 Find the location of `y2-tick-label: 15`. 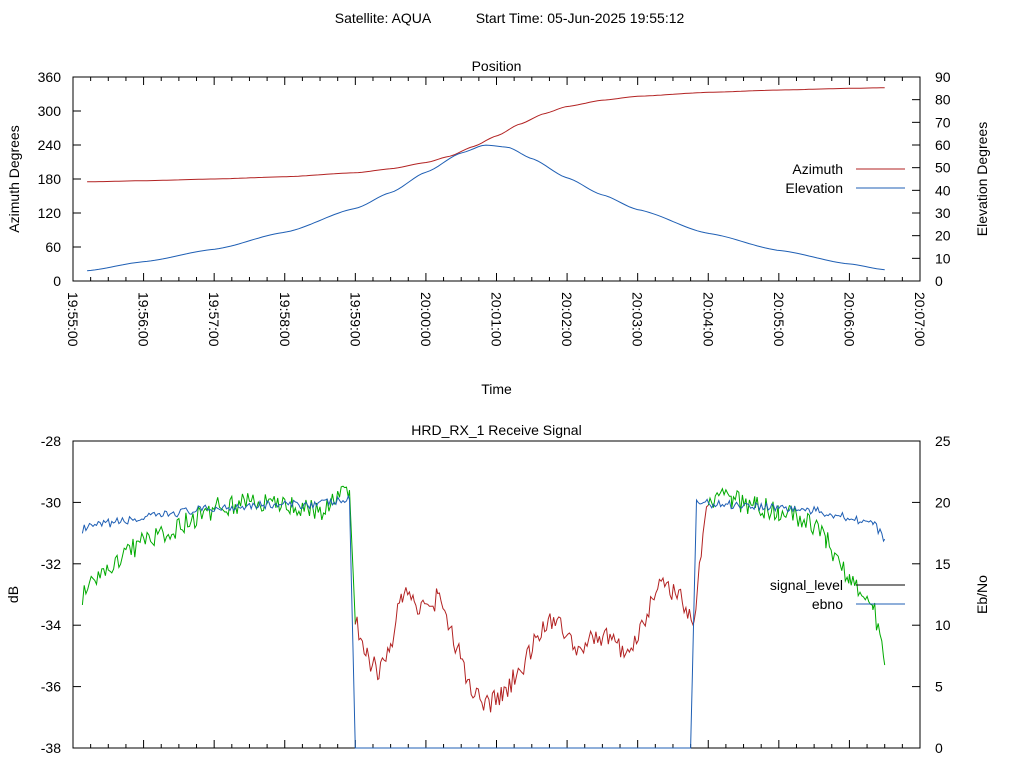

y2-tick-label: 15 is located at coordinates (943, 564).